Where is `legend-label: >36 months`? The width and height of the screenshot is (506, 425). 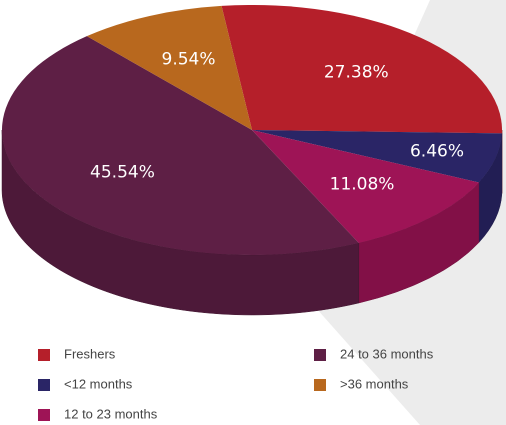
legend-label: >36 months is located at coordinates (374, 383).